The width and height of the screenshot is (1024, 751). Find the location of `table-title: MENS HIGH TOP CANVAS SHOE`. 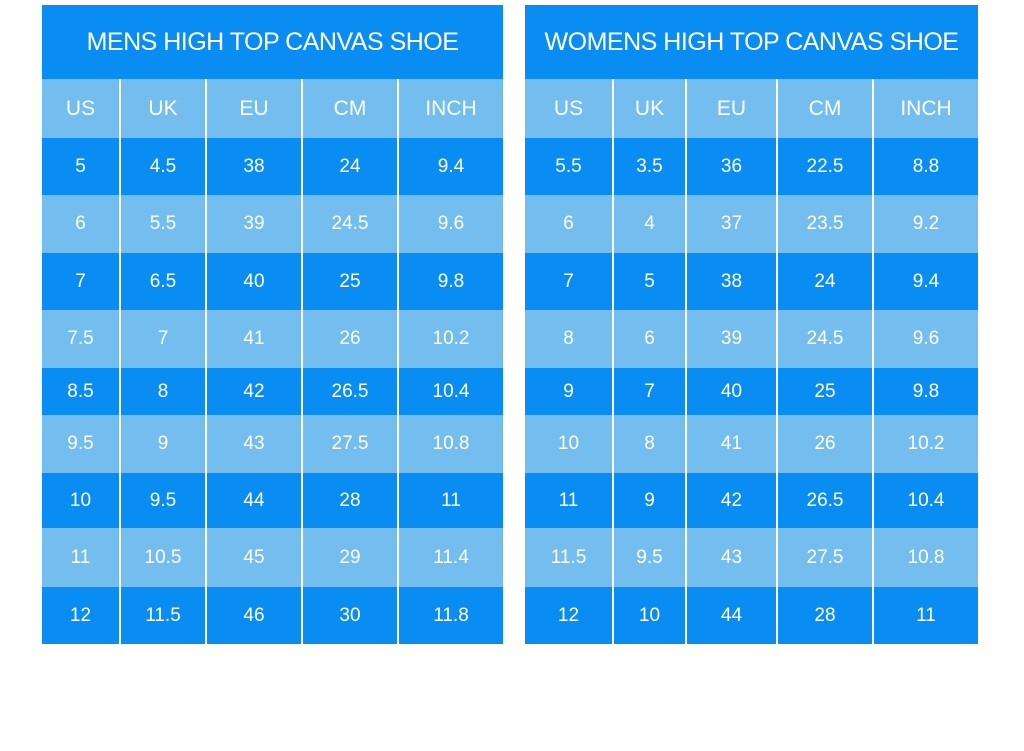

table-title: MENS HIGH TOP CANVAS SHOE is located at coordinates (272, 42).